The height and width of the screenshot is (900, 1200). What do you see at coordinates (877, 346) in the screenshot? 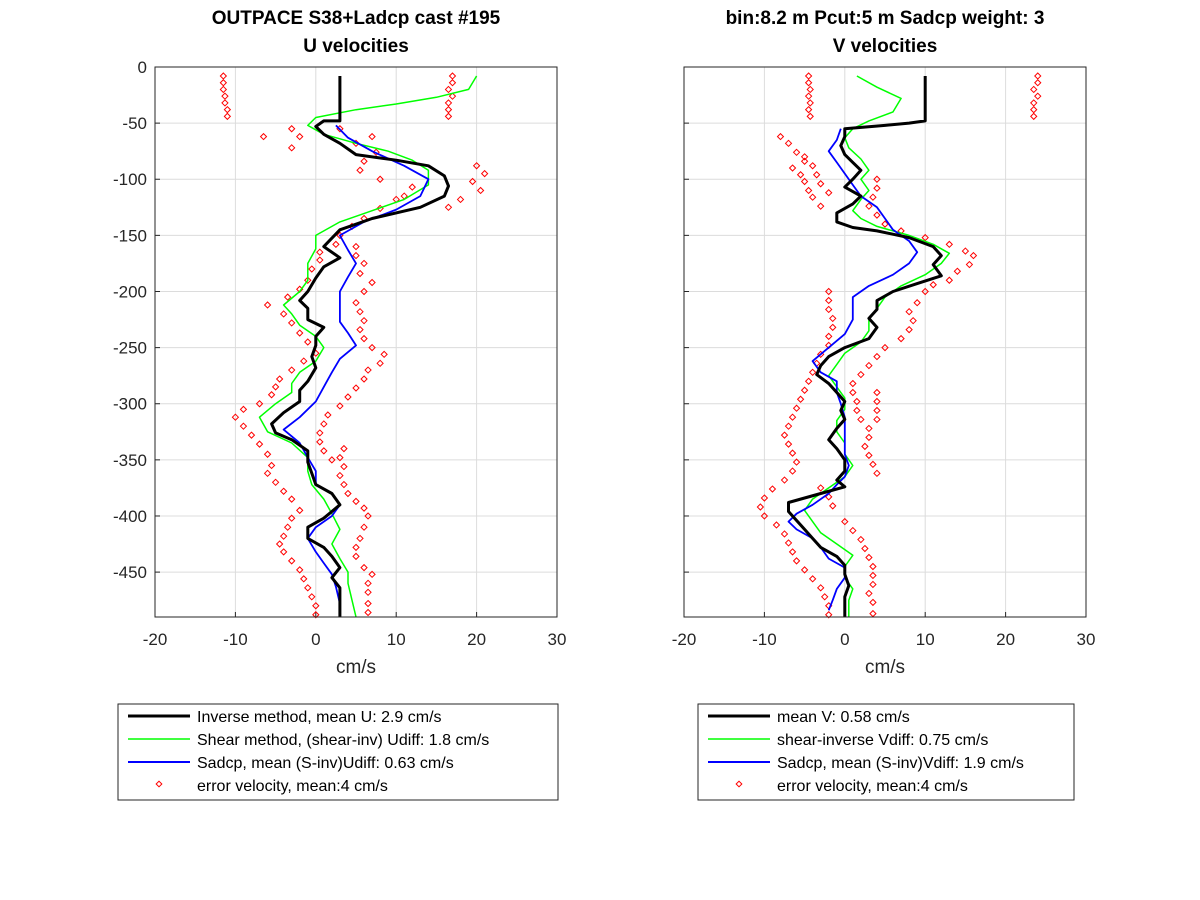
I see `v-series-shear-line` at bounding box center [877, 346].